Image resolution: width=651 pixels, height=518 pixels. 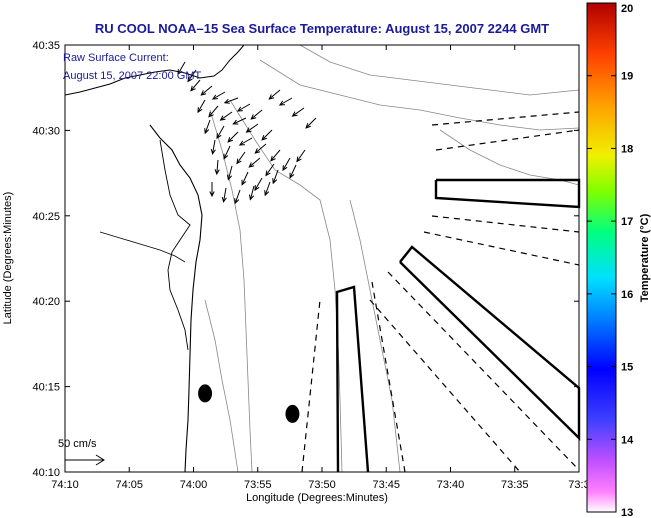 What do you see at coordinates (627, 9) in the screenshot?
I see `colorbar-tick-label: 20` at bounding box center [627, 9].